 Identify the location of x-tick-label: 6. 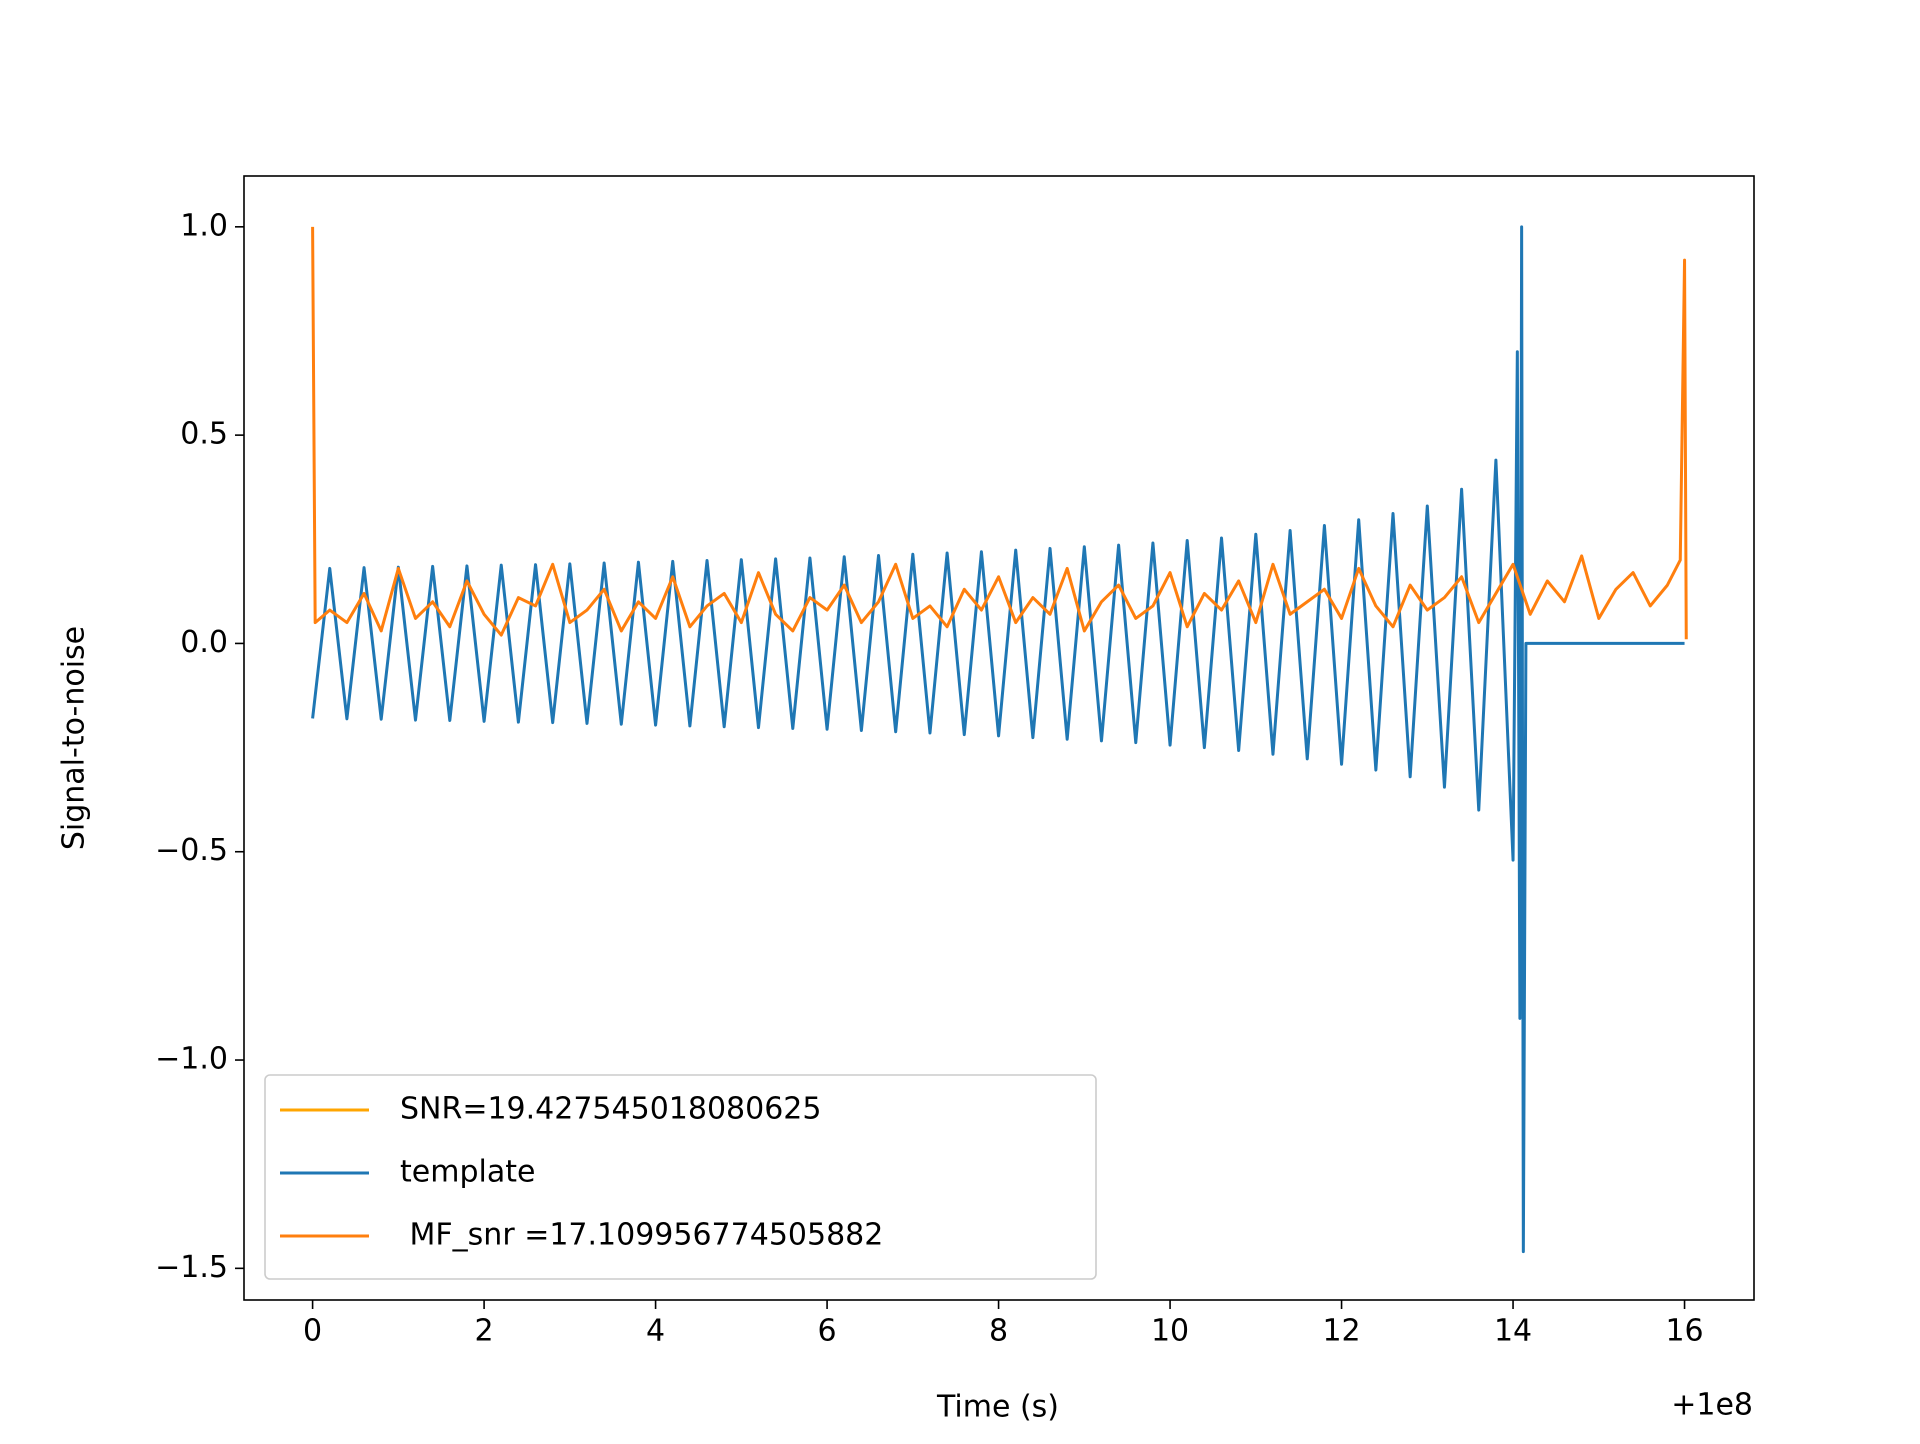
(827, 1331).